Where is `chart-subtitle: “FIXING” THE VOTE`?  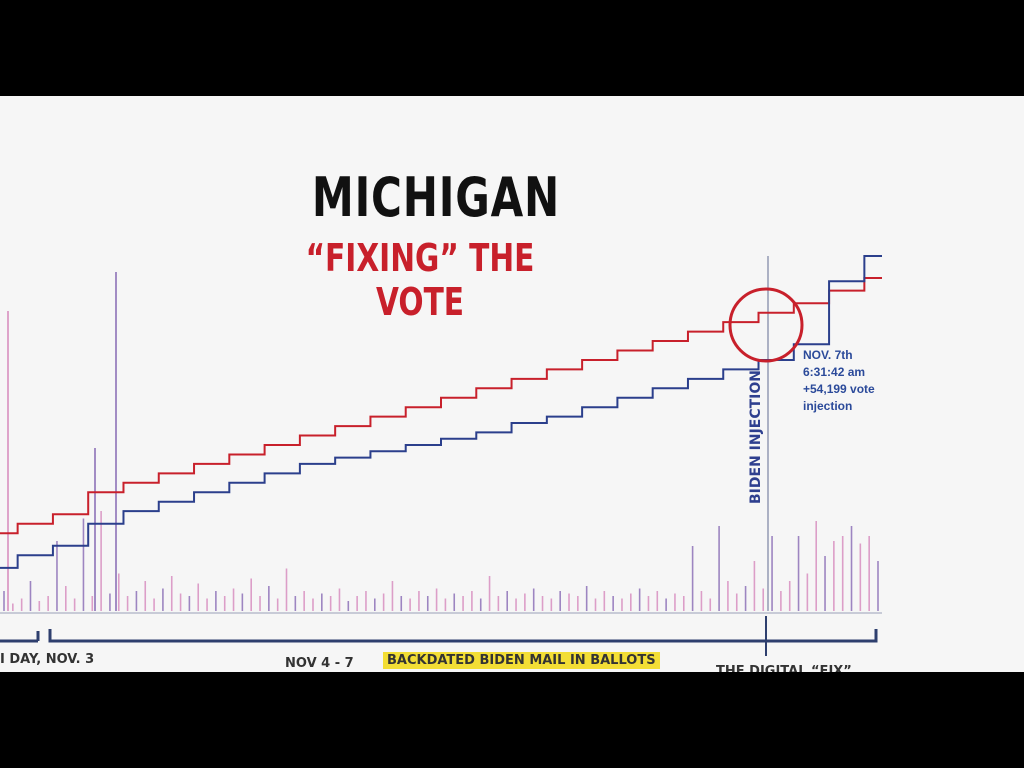 chart-subtitle: “FIXING” THE VOTE is located at coordinates (420, 280).